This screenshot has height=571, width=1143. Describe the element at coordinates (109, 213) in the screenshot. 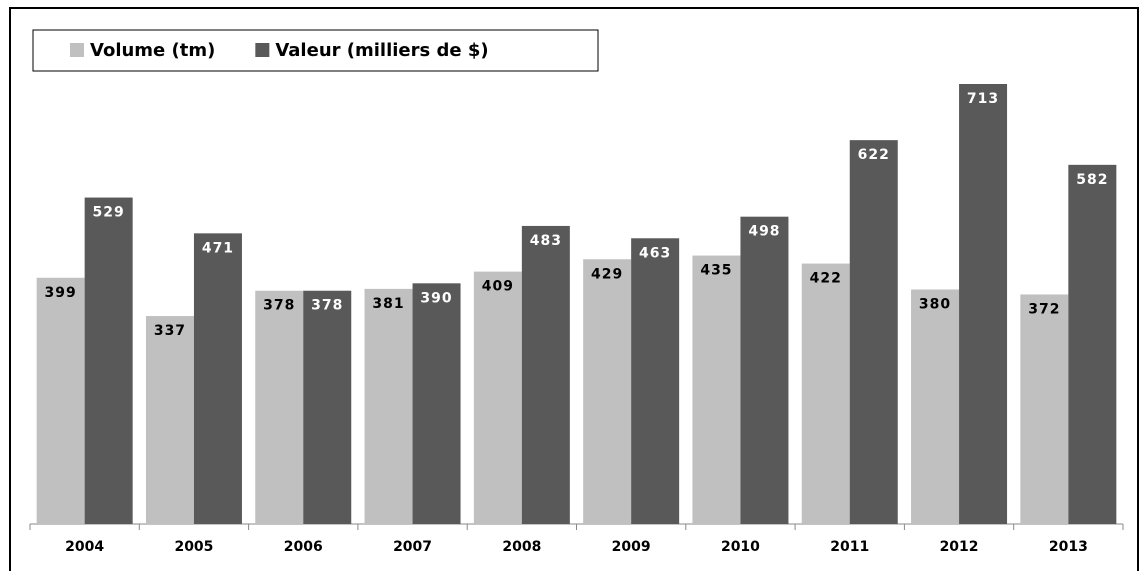

I see `data-label: 529` at that location.